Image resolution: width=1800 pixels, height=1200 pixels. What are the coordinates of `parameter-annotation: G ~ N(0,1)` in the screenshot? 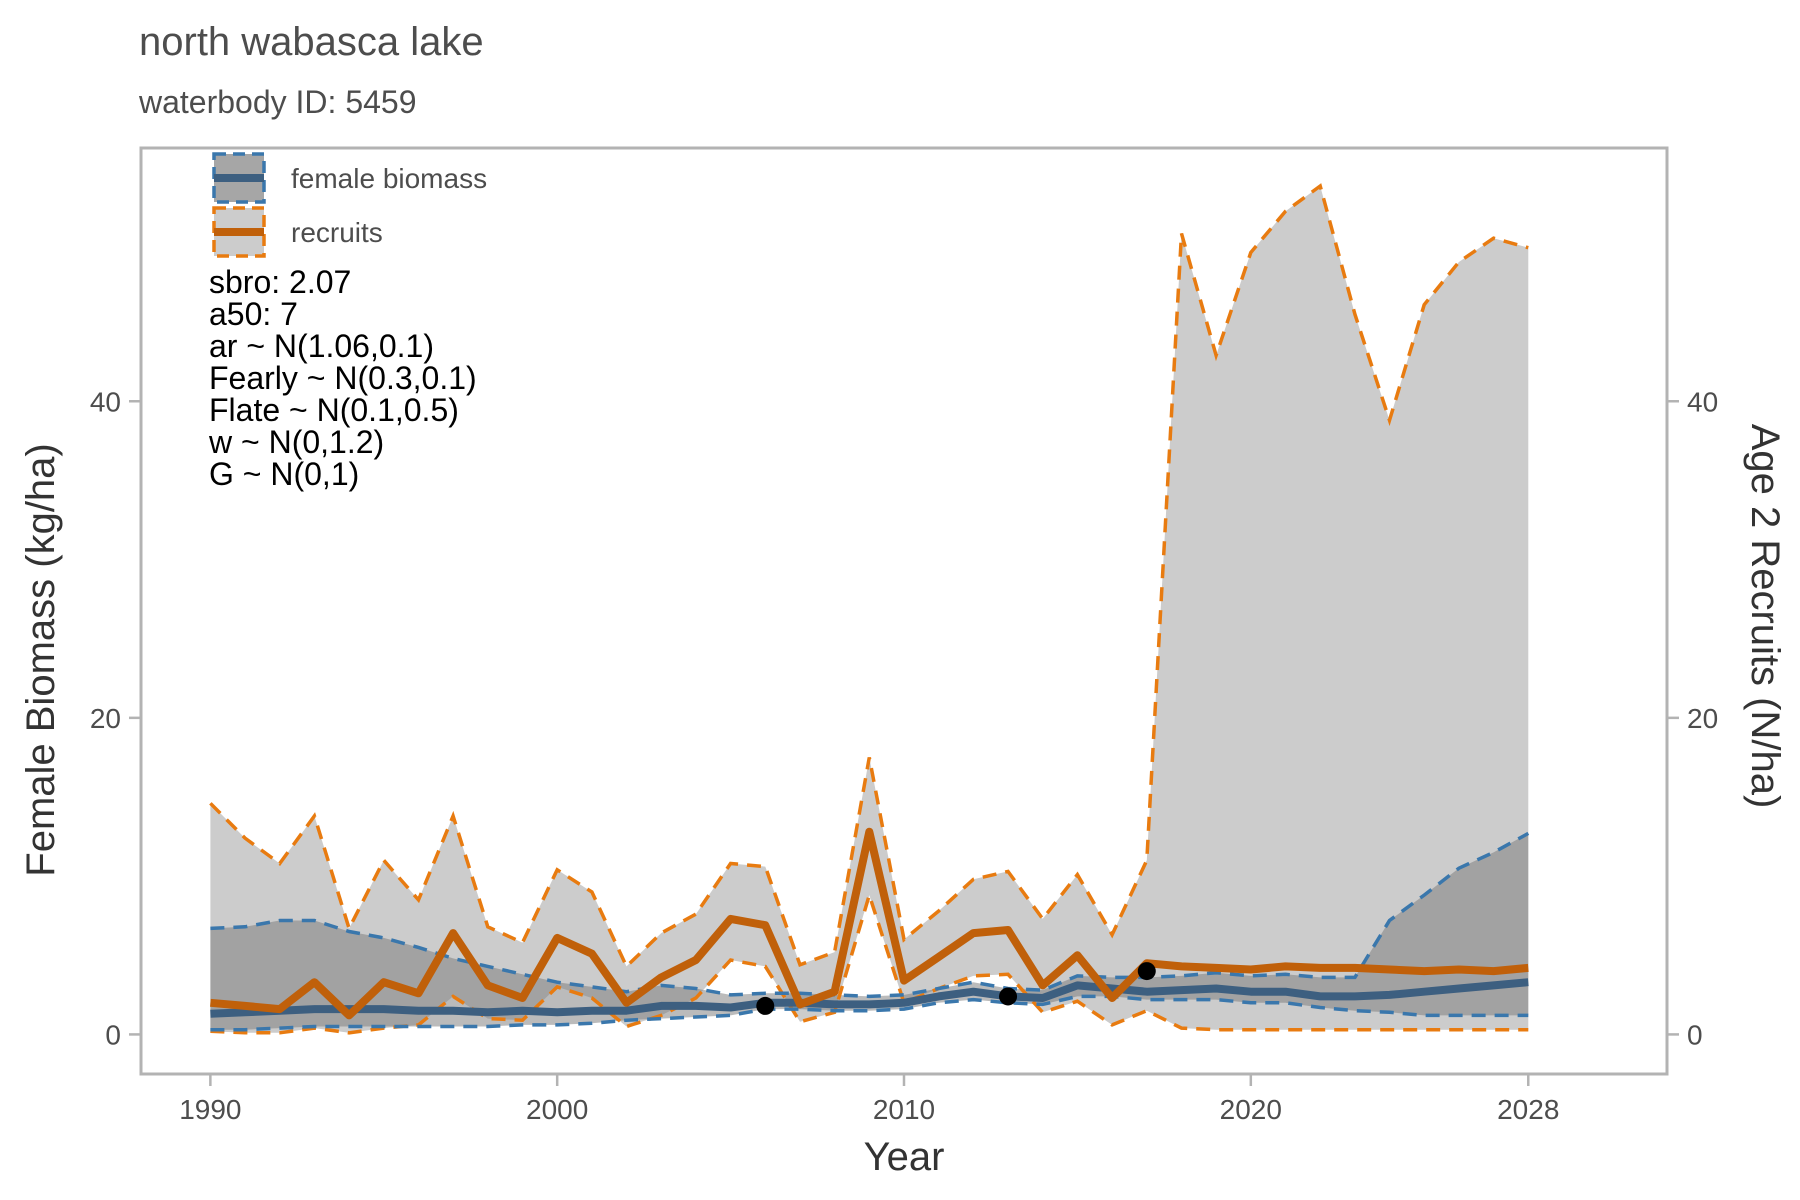 It's located at (284, 474).